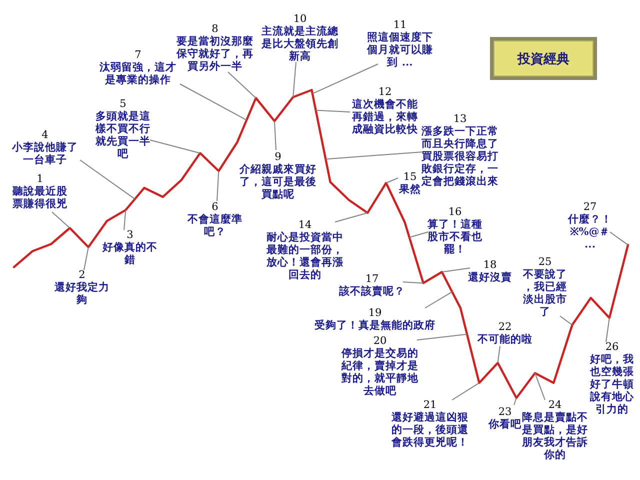 This screenshot has height=480, width=640. Describe the element at coordinates (455, 231) in the screenshot. I see `annotation: 16 算了！這種股市不看也罷！` at that location.